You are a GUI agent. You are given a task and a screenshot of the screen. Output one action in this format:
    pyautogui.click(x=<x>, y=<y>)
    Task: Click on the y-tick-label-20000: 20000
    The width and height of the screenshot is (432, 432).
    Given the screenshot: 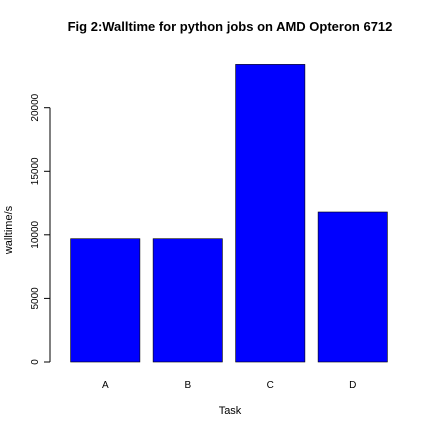 What is the action you would take?
    pyautogui.click(x=35, y=107)
    